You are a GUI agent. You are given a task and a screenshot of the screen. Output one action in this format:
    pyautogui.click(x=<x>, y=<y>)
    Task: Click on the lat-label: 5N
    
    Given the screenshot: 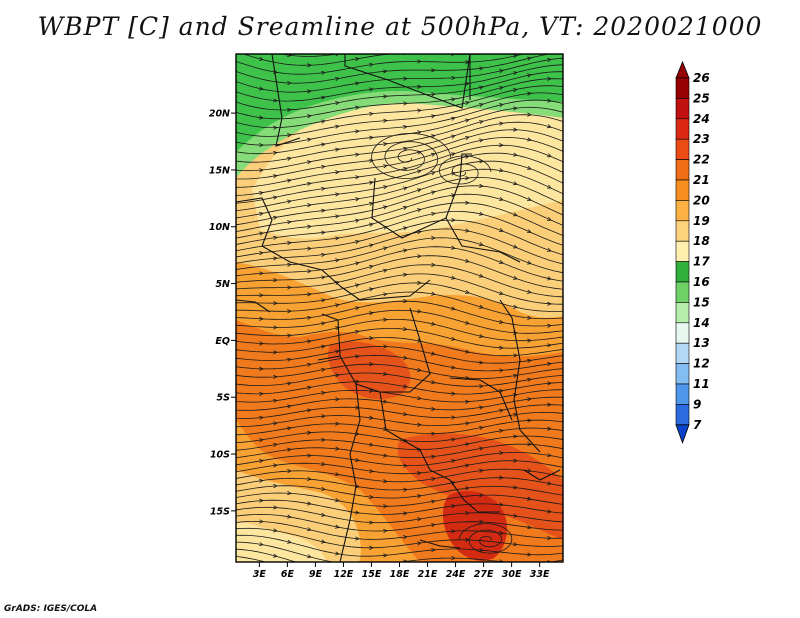 What is the action you would take?
    pyautogui.click(x=222, y=284)
    